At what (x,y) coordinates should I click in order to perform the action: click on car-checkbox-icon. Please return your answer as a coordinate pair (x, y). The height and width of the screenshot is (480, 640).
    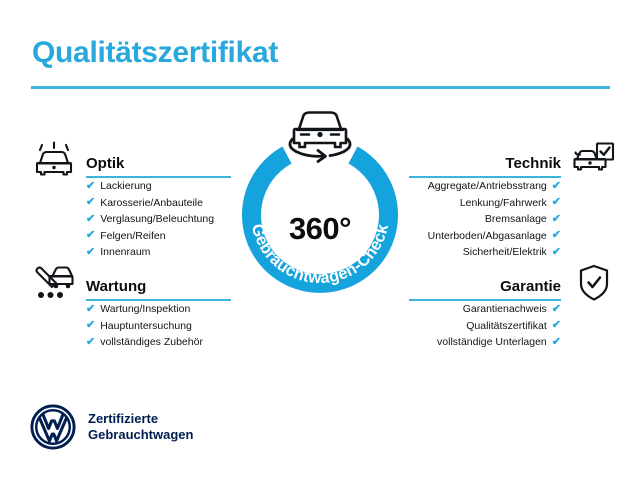
    Looking at the image, I should click on (594, 160).